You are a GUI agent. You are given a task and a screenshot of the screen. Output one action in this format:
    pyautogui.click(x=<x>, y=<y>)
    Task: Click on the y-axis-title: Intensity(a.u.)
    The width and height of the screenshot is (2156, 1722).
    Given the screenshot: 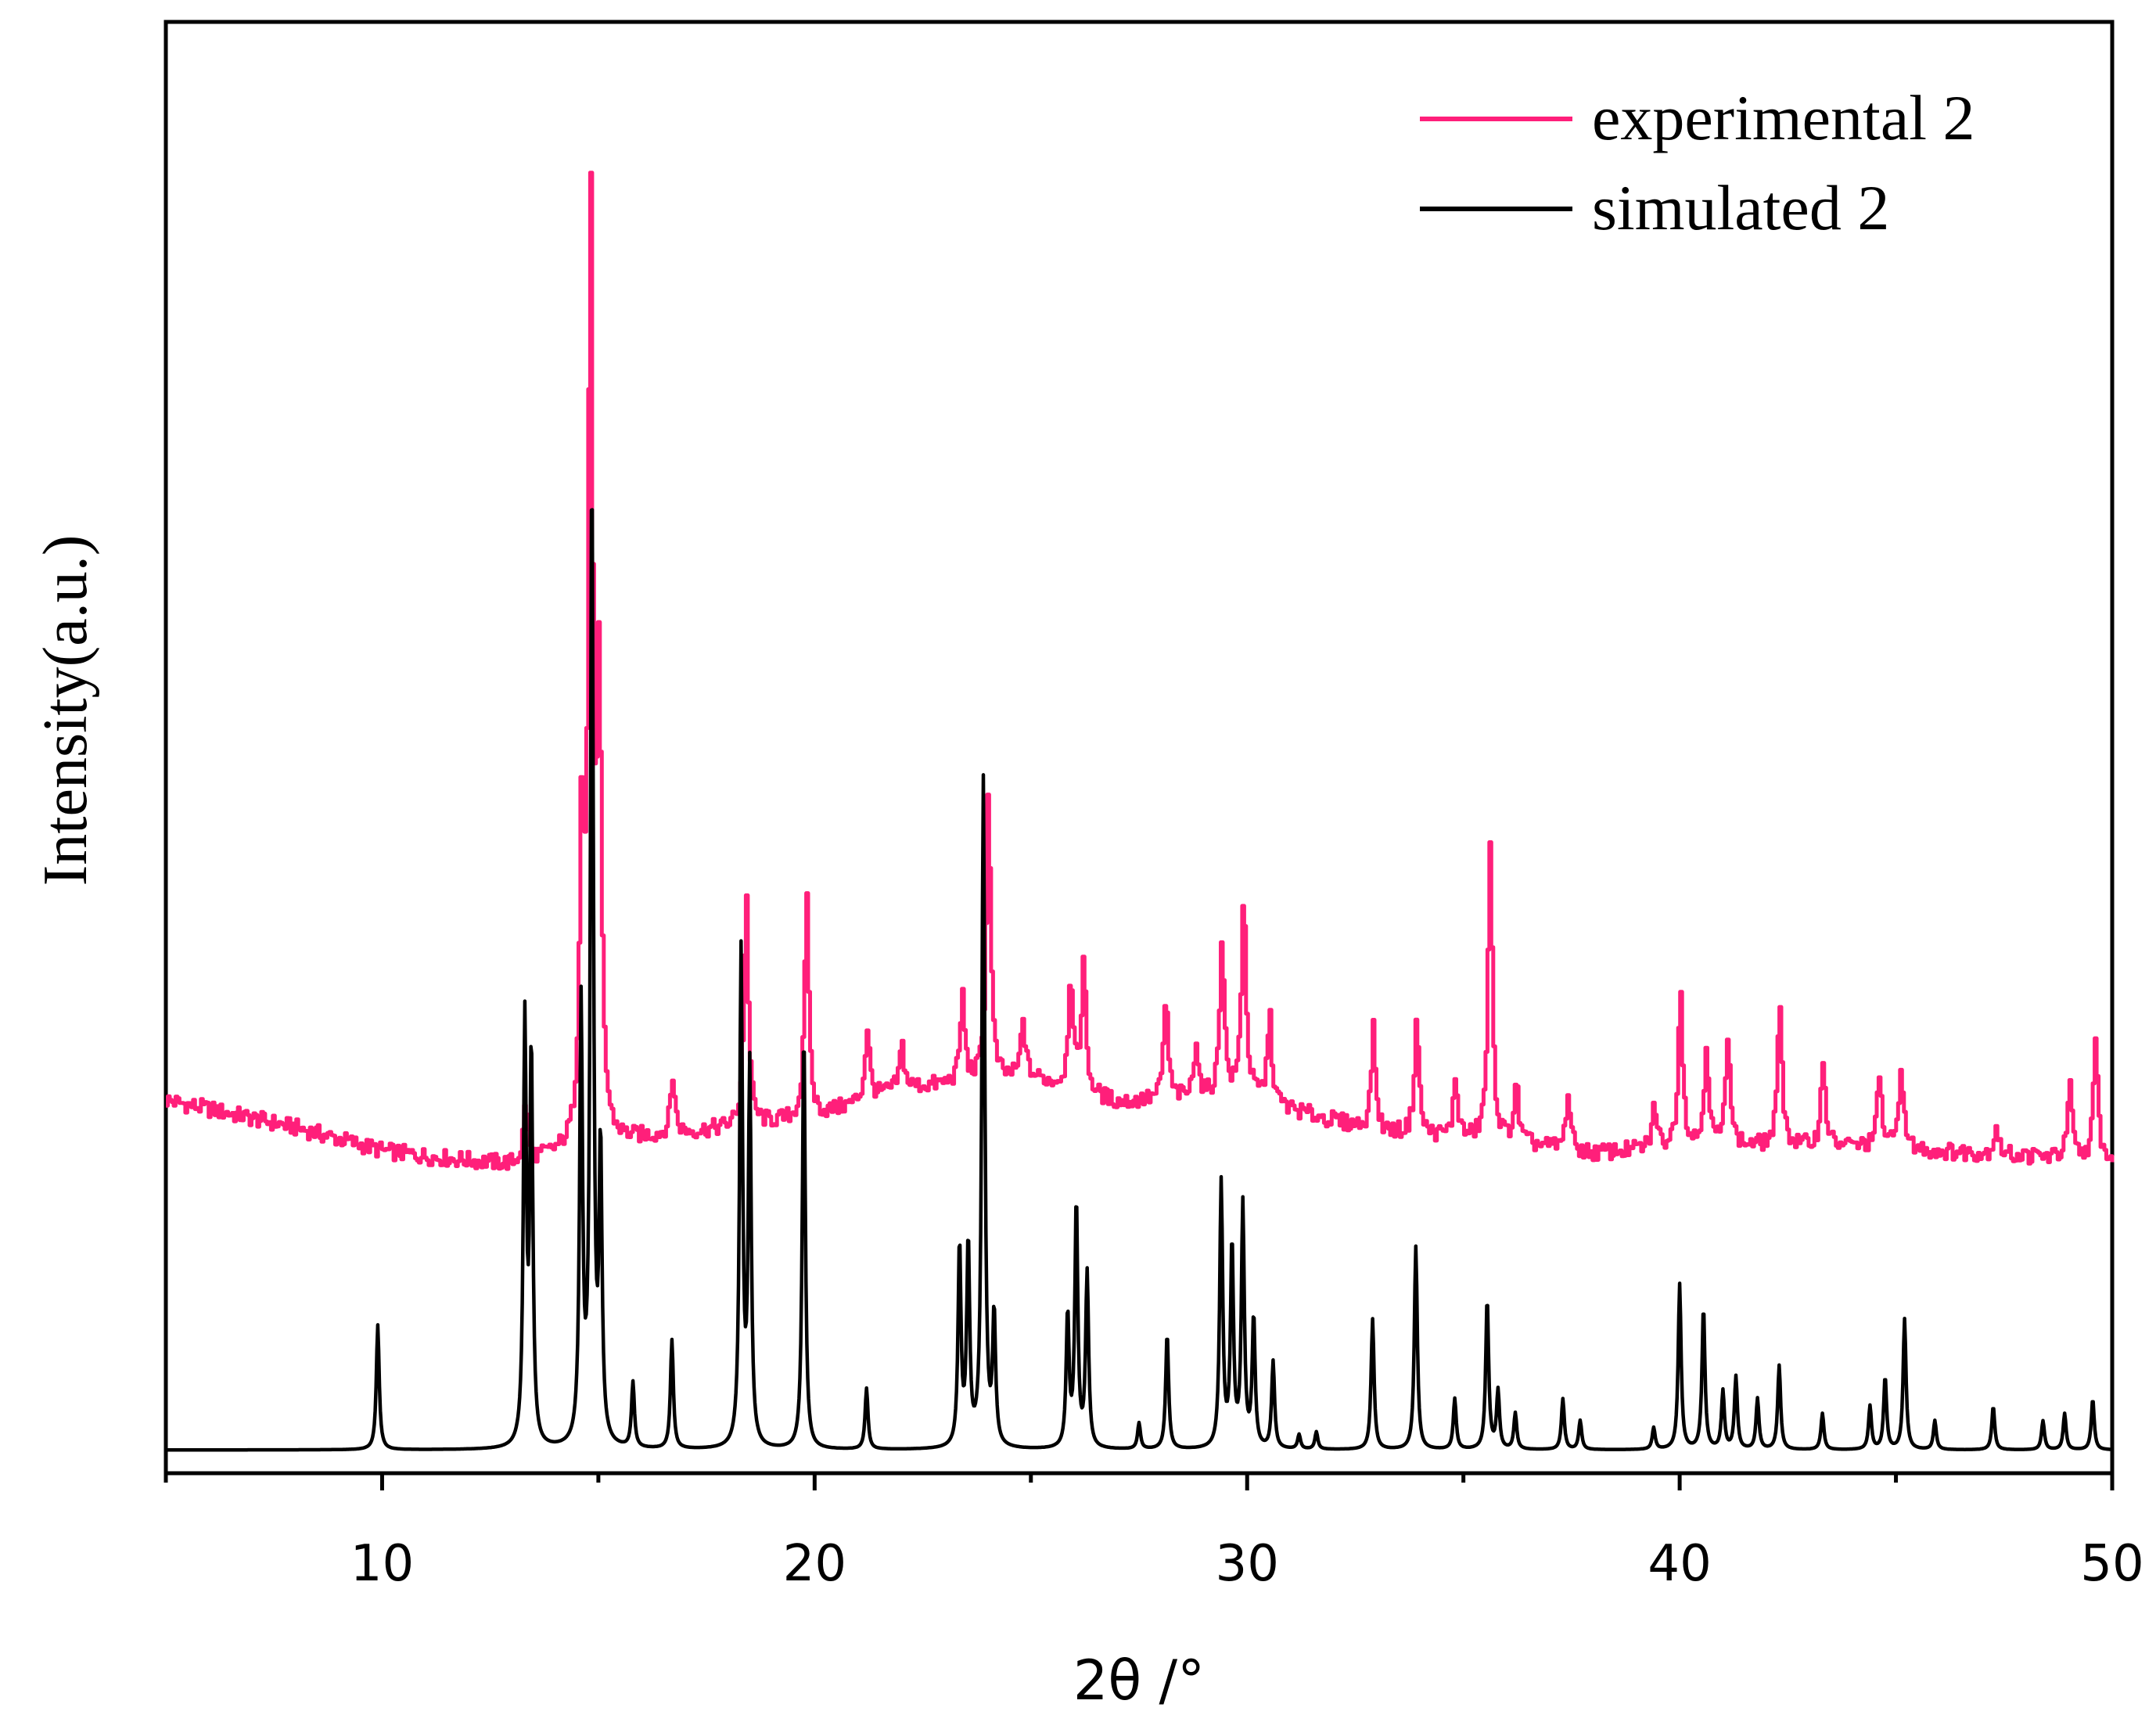 What is the action you would take?
    pyautogui.click(x=65, y=710)
    